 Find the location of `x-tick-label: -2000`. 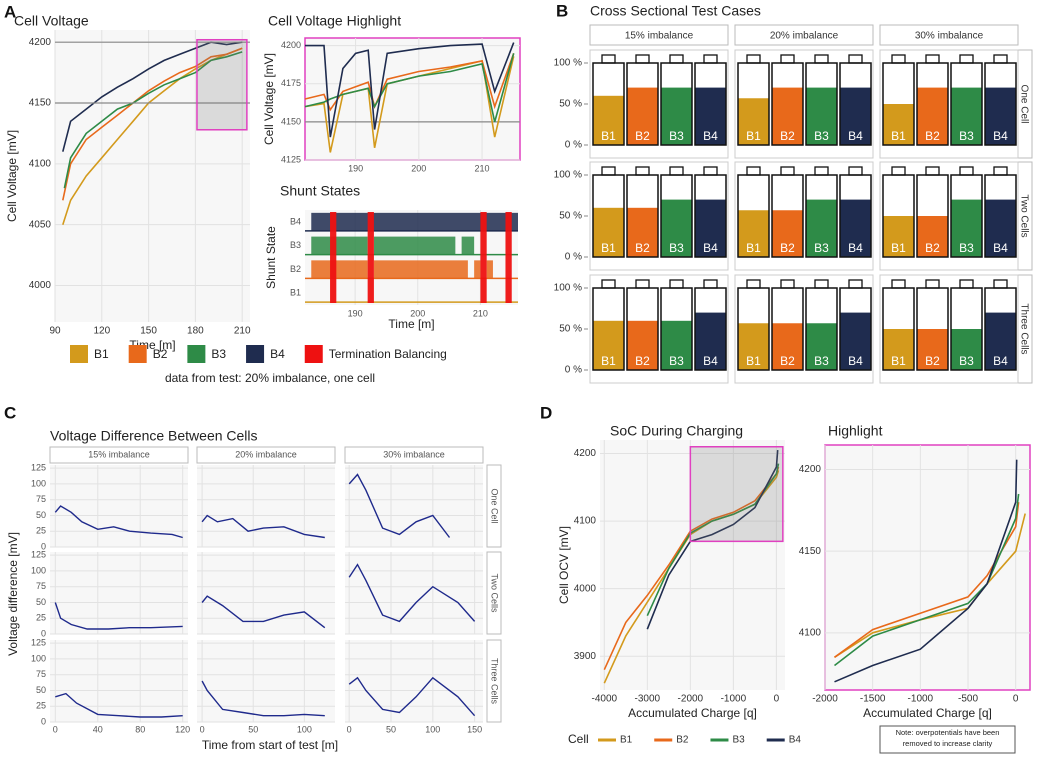

x-tick-label: -2000 is located at coordinates (825, 699).